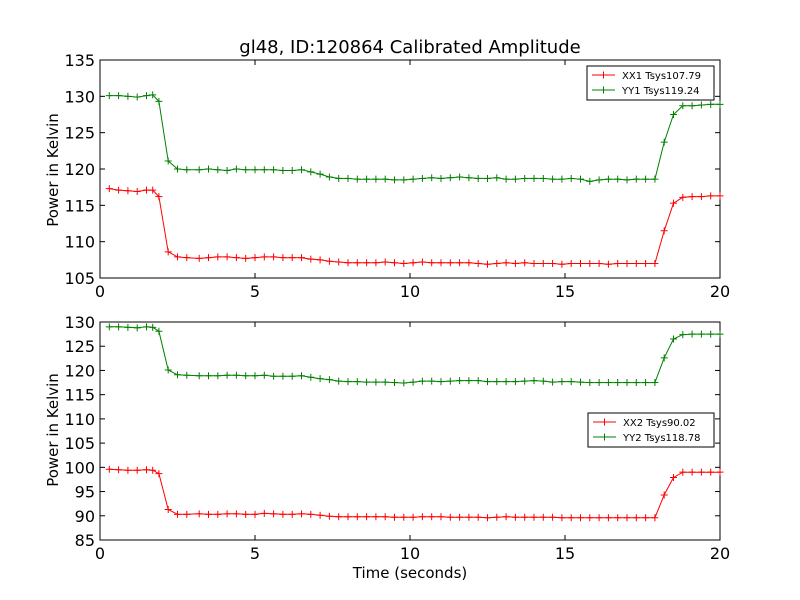 Image resolution: width=800 pixels, height=600 pixels. Describe the element at coordinates (659, 423) in the screenshot. I see `bottom-legend-label: XX2 Tsys90.02` at that location.